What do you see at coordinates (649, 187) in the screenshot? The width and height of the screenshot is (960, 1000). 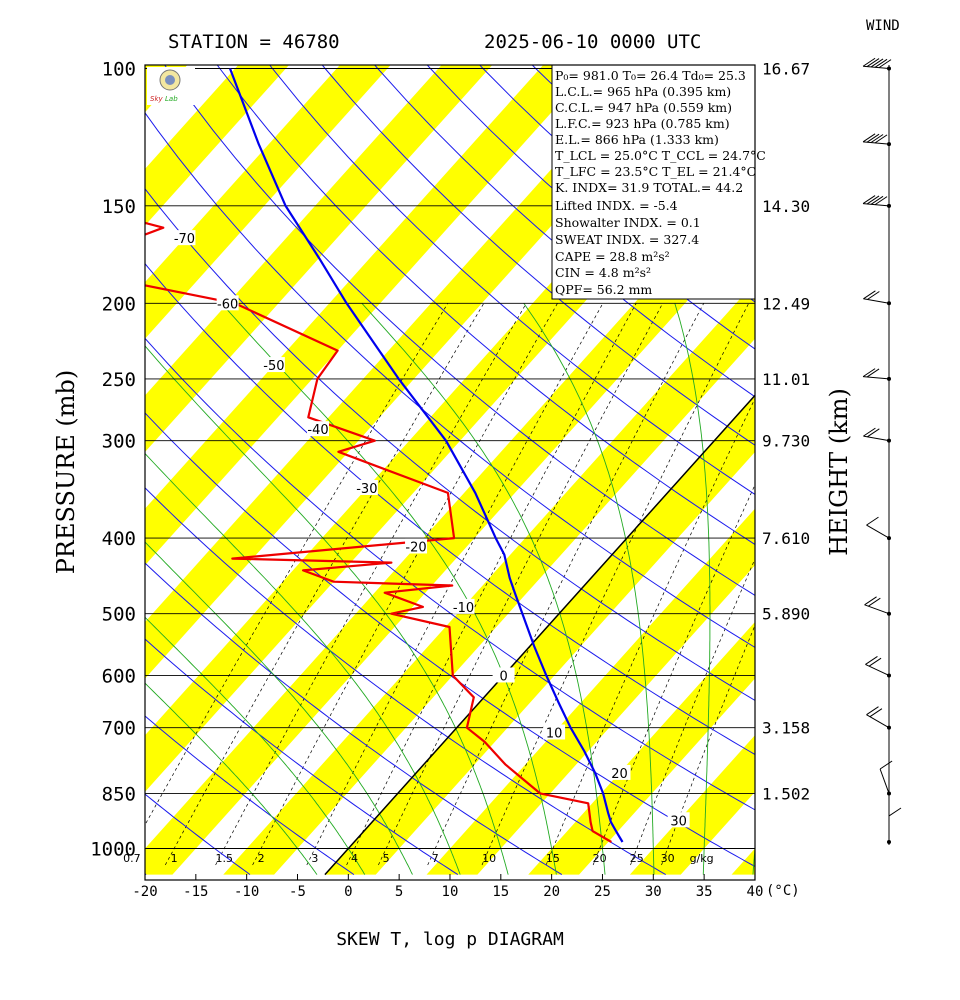 I see `index-k: K. INDX= 31.9 TOTAL.= 44.2` at bounding box center [649, 187].